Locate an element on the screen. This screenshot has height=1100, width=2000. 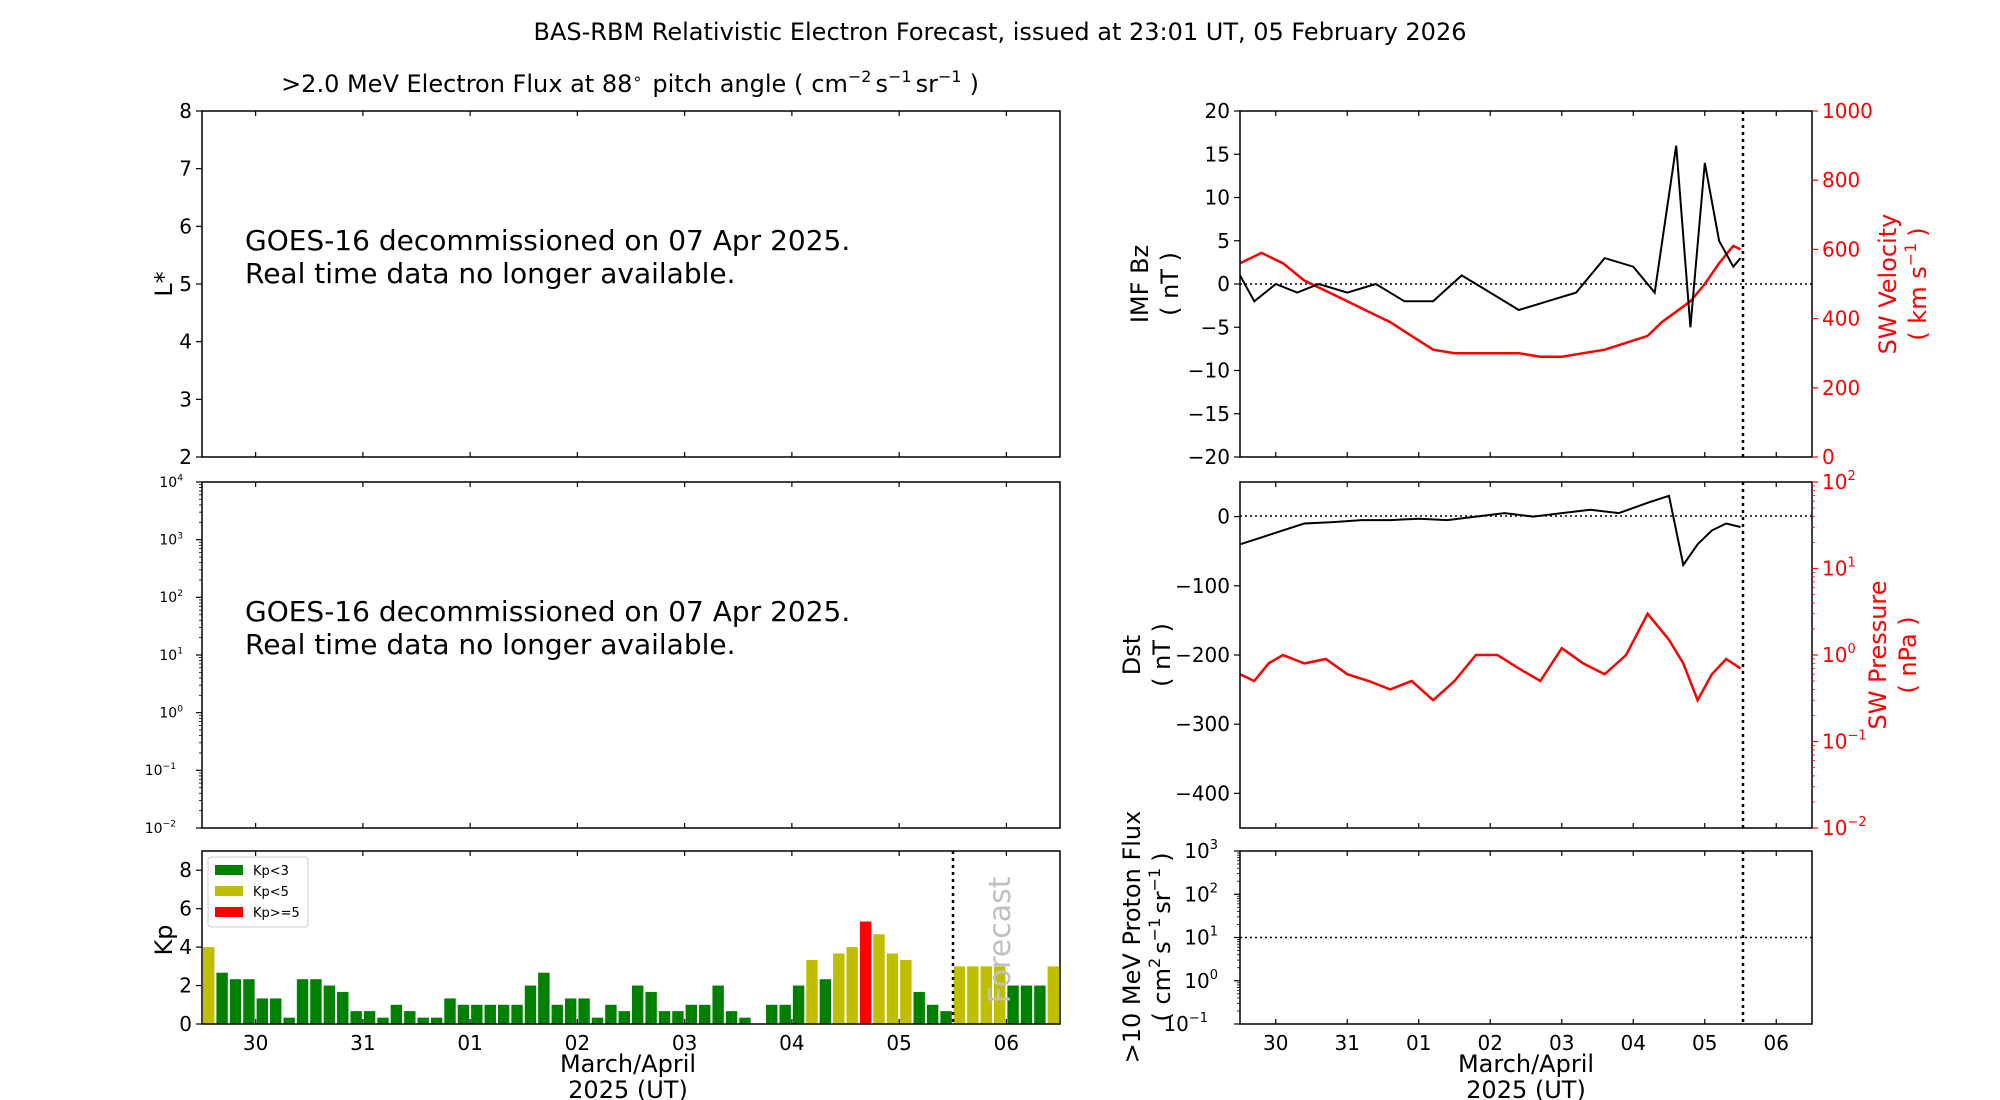
proton-xlabel-1: March/April is located at coordinates (1526, 1064).